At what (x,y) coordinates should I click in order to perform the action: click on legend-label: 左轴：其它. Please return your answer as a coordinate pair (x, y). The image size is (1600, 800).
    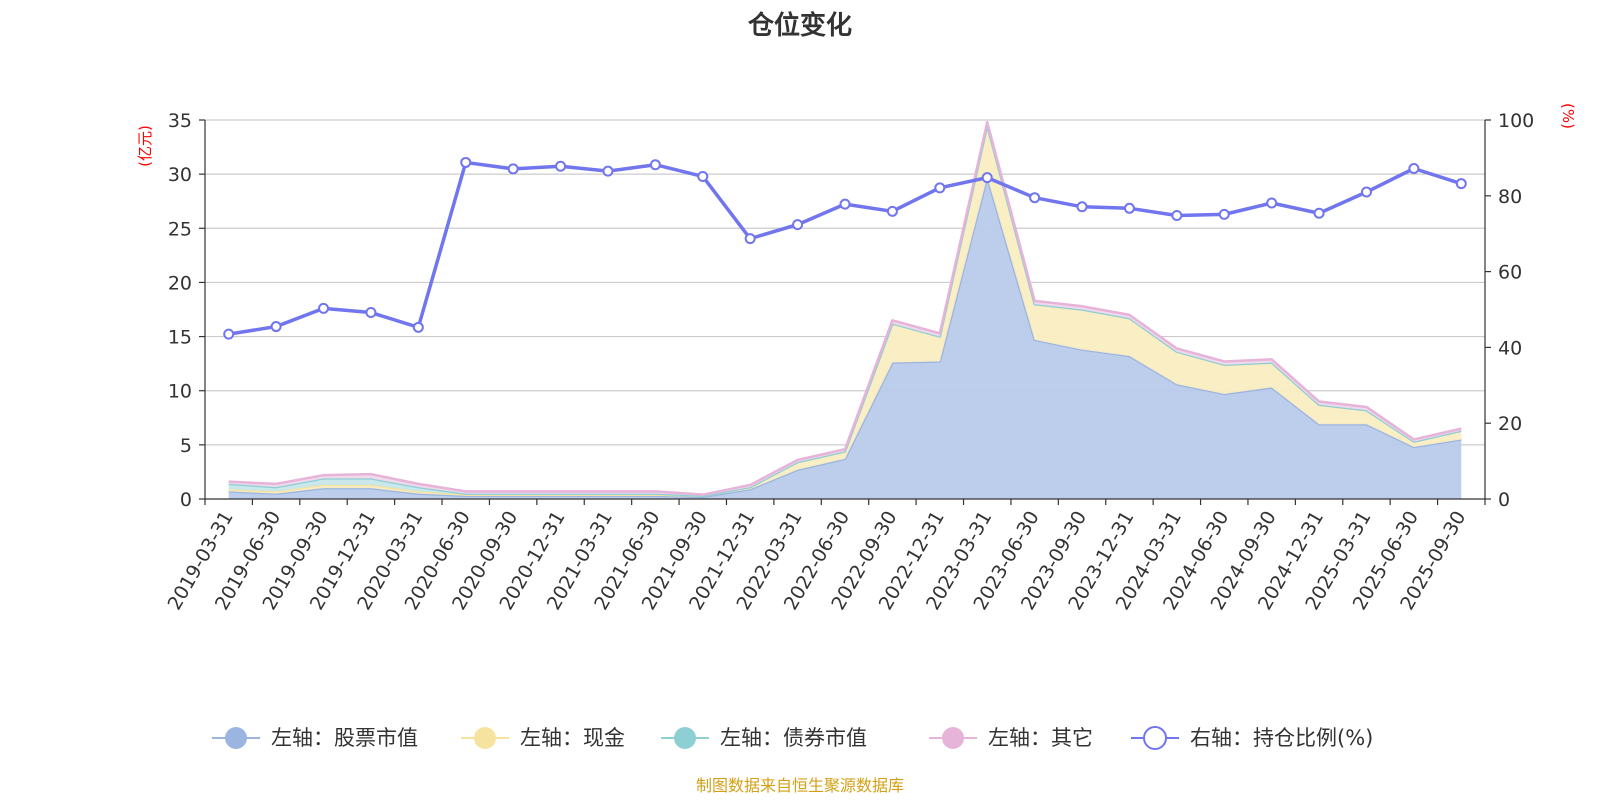
    Looking at the image, I should click on (1040, 738).